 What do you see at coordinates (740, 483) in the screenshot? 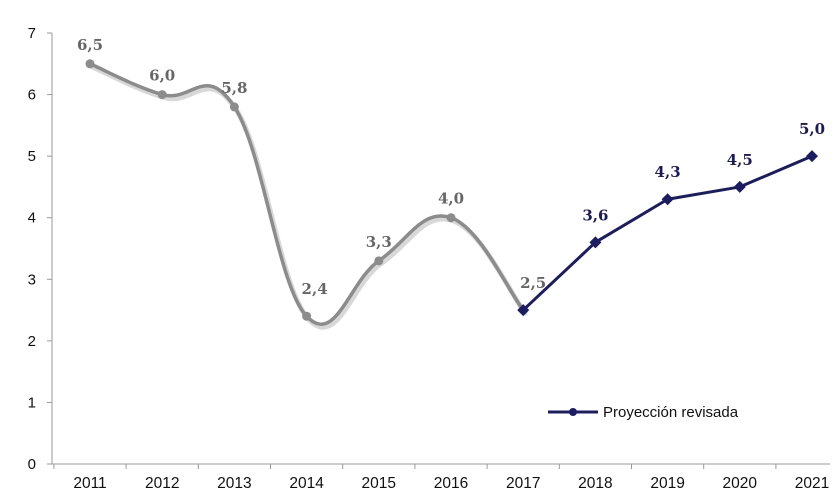
I see `x-tick-label: 2020` at bounding box center [740, 483].